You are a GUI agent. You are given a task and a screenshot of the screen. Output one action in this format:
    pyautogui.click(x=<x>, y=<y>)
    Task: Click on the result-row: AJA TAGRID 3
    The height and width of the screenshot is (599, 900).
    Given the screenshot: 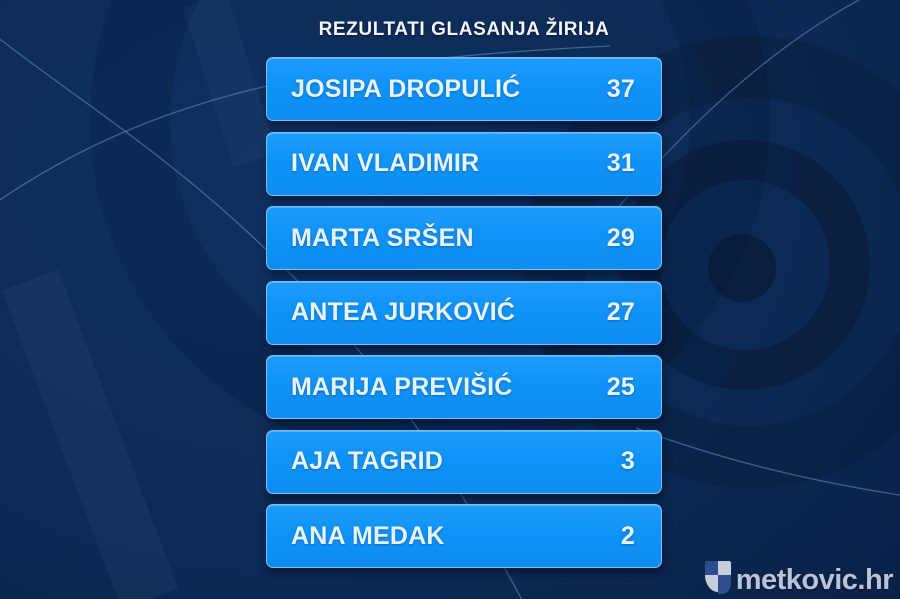 What is the action you would take?
    pyautogui.click(x=464, y=461)
    